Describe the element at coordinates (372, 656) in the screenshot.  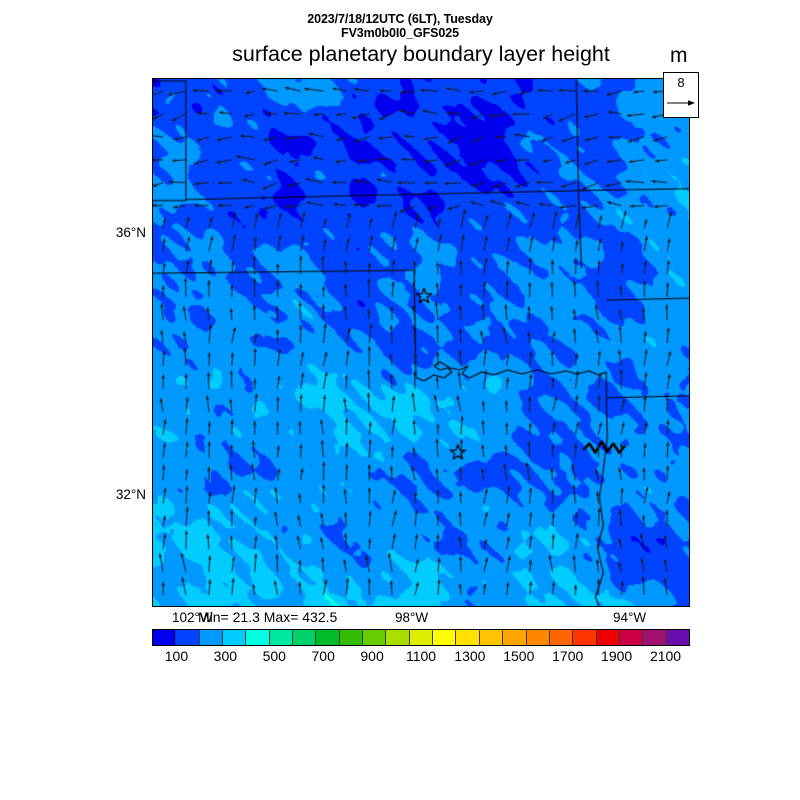
I see `colorbar-tick-900: 900` at that location.